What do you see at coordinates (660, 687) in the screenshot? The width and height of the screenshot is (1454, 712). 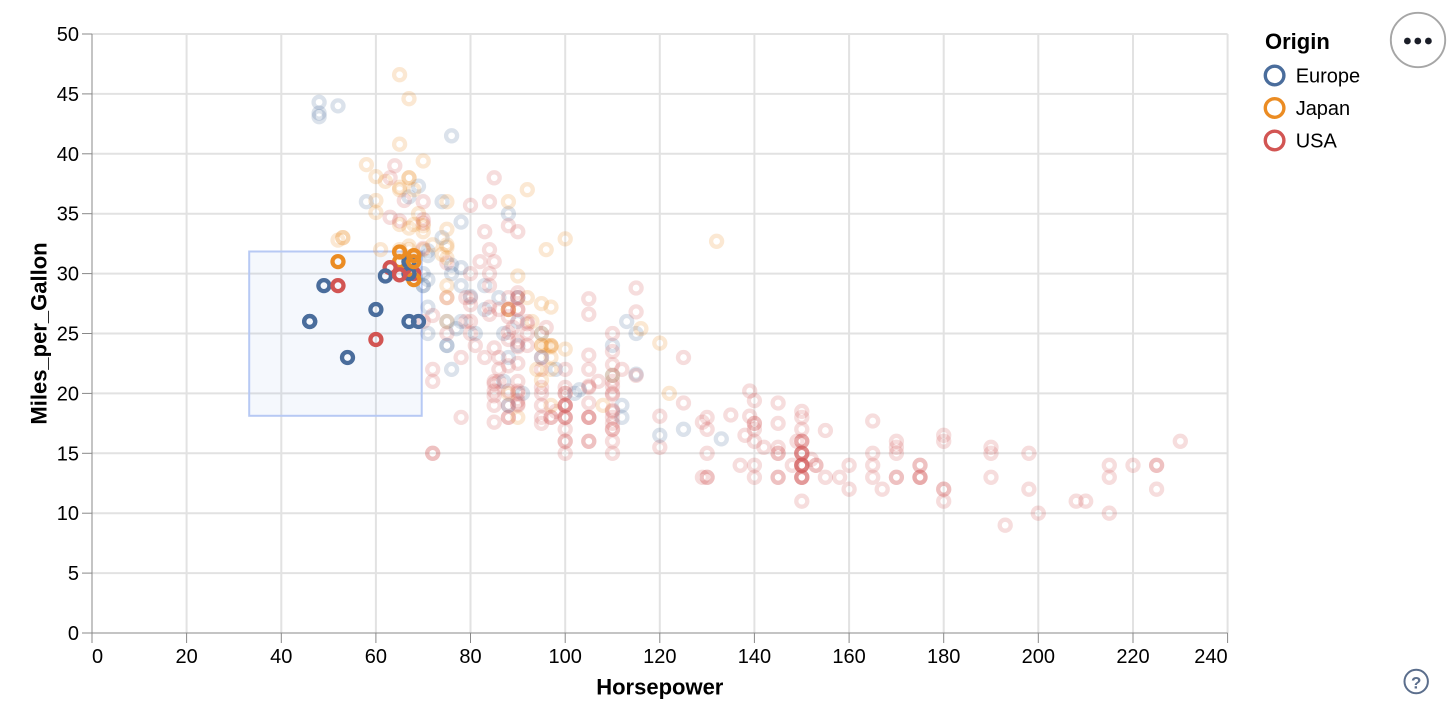 I see `svg-text: Horsepower` at bounding box center [660, 687].